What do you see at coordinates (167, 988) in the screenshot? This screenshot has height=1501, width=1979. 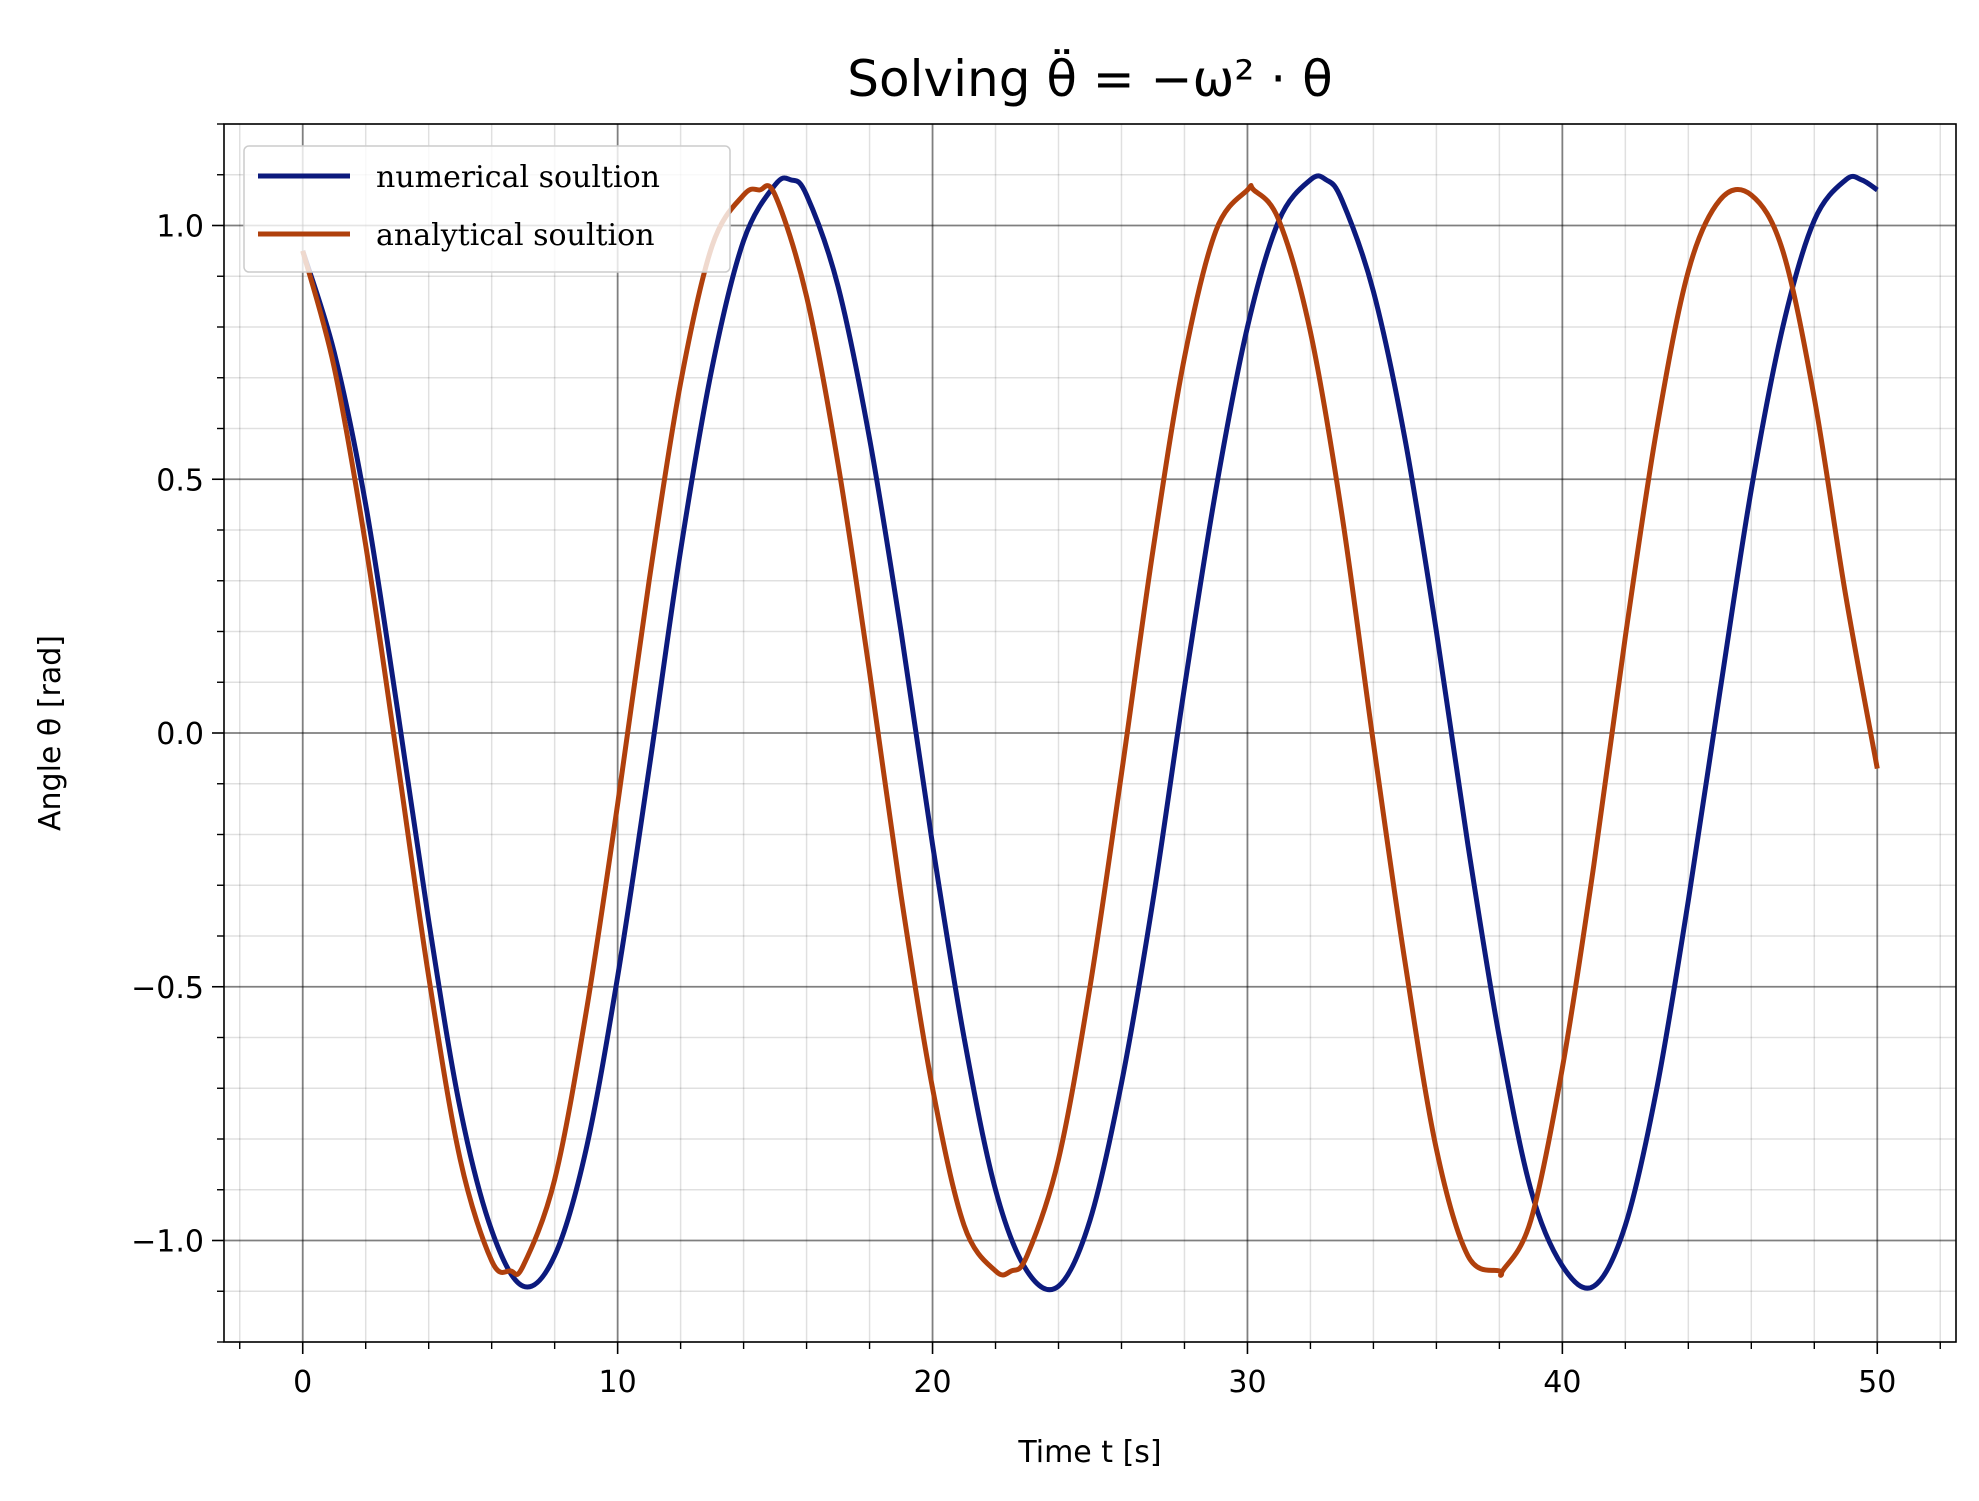 I see `y-tick-label: −0.5` at bounding box center [167, 988].